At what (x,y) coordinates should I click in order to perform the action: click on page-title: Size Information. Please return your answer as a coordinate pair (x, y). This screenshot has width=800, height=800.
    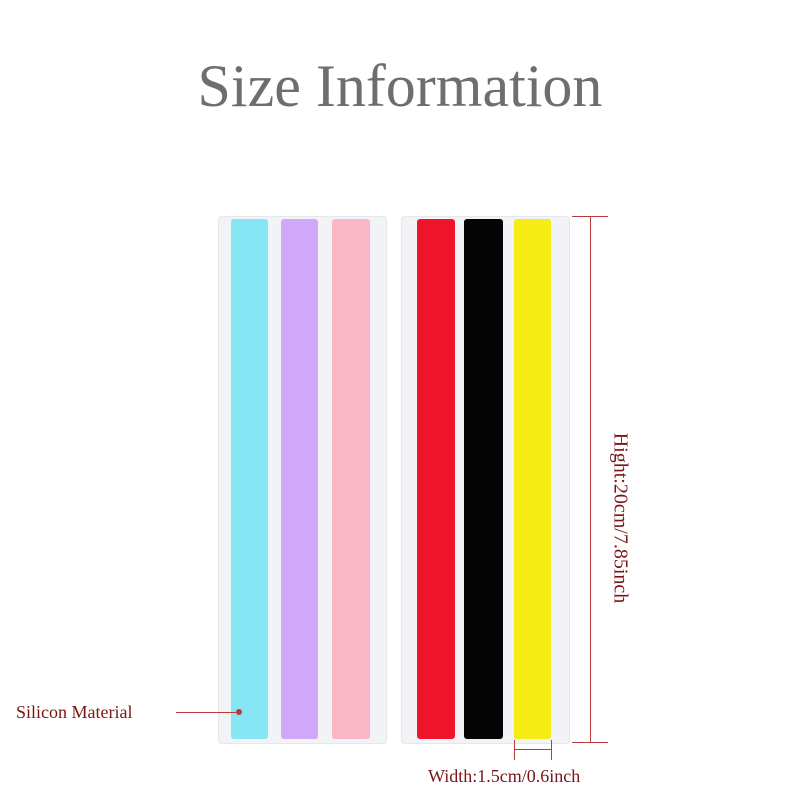
    Looking at the image, I should click on (400, 86).